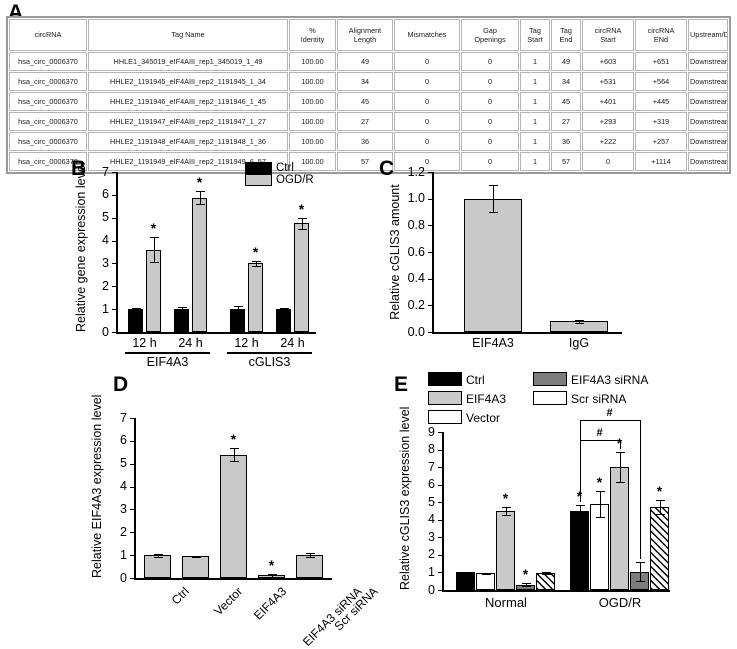 The width and height of the screenshot is (737, 649). I want to click on table-cell-circ-end: +1114, so click(661, 161).